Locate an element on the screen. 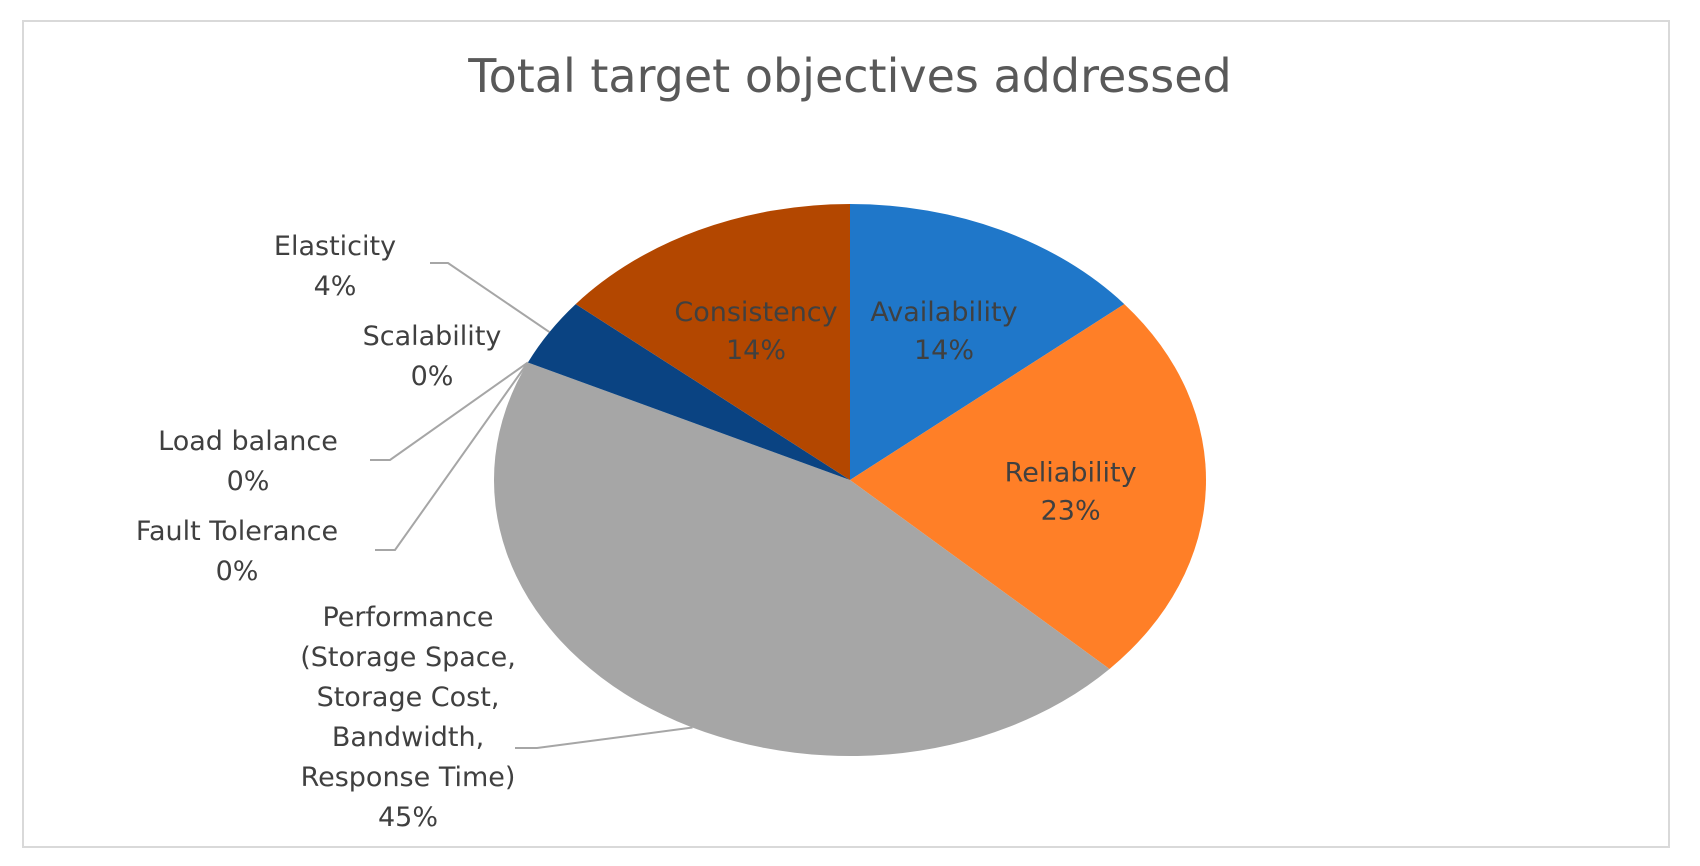 The width and height of the screenshot is (1700, 866). slice-value-consistency: 14% is located at coordinates (756, 350).